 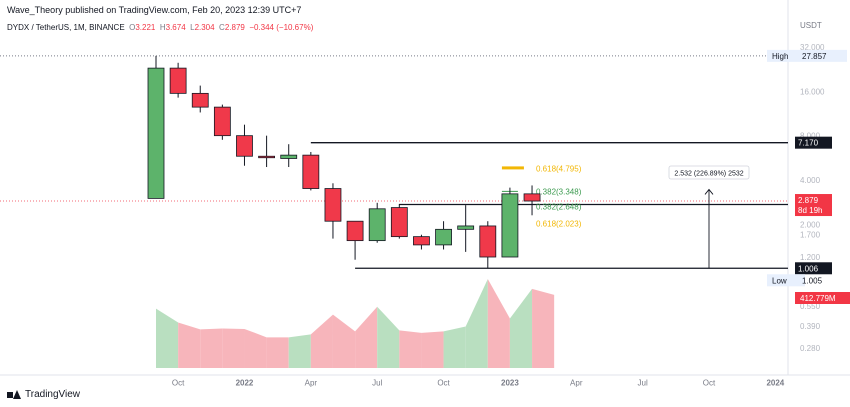 I want to click on measure-label: 2.532 (226.89%) 2532, so click(x=708, y=174).